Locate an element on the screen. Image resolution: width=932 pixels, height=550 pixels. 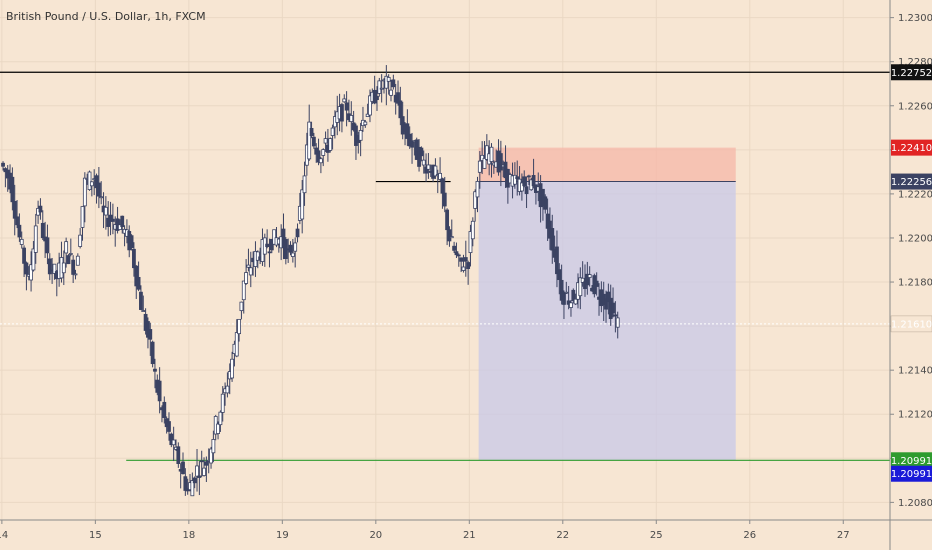
y-tick-label: 1.22000 is located at coordinates (915, 238).